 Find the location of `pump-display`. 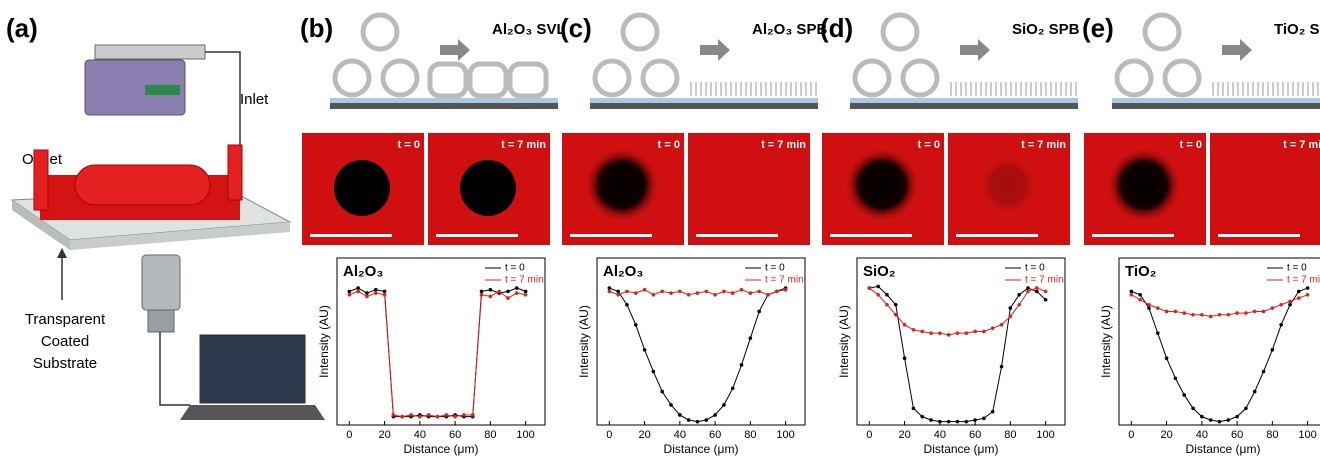

pump-display is located at coordinates (162, 90).